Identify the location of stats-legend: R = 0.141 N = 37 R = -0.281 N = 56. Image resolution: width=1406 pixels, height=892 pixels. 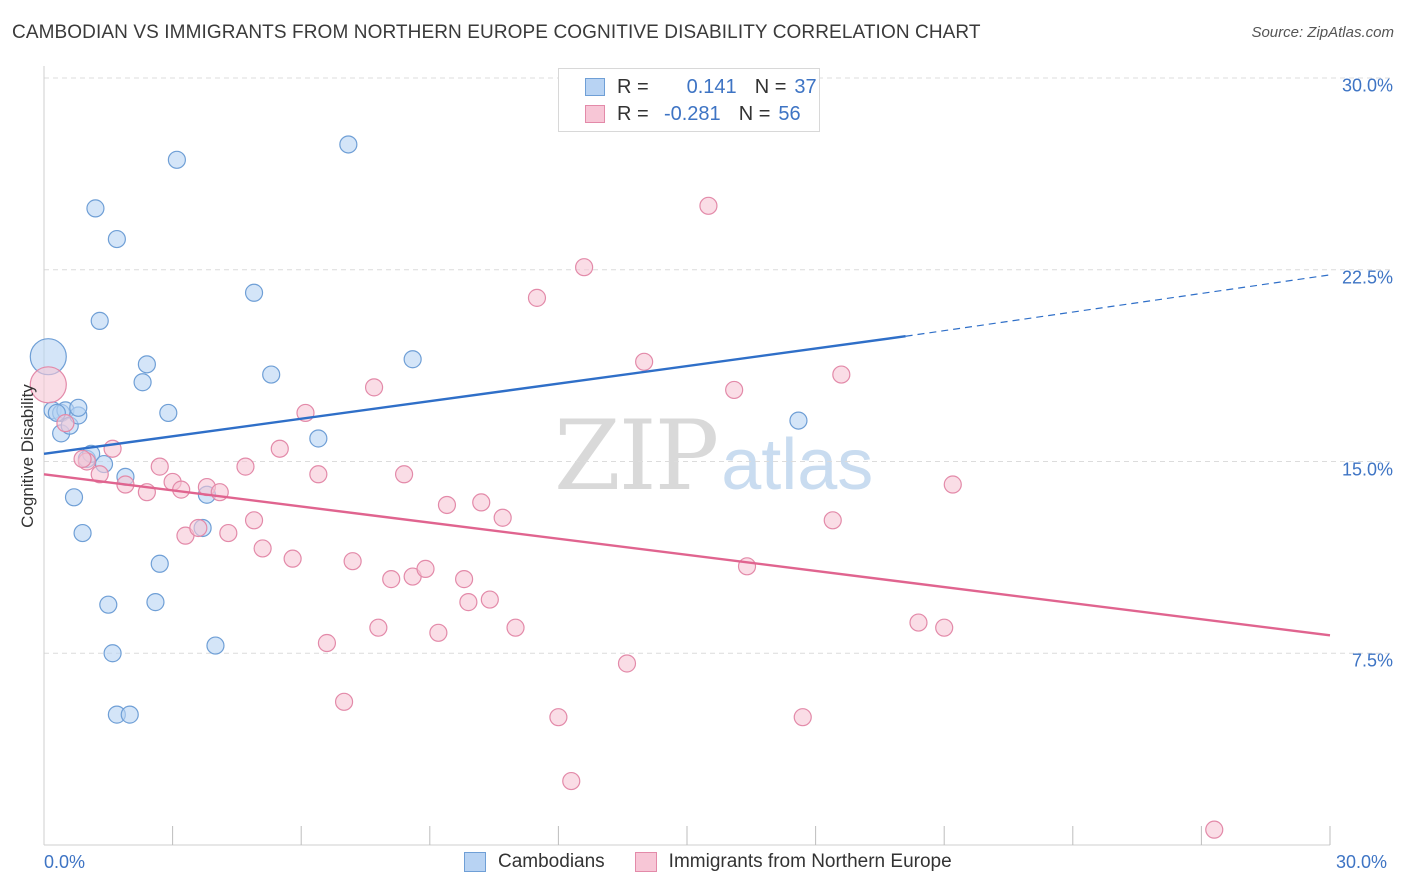
(689, 100).